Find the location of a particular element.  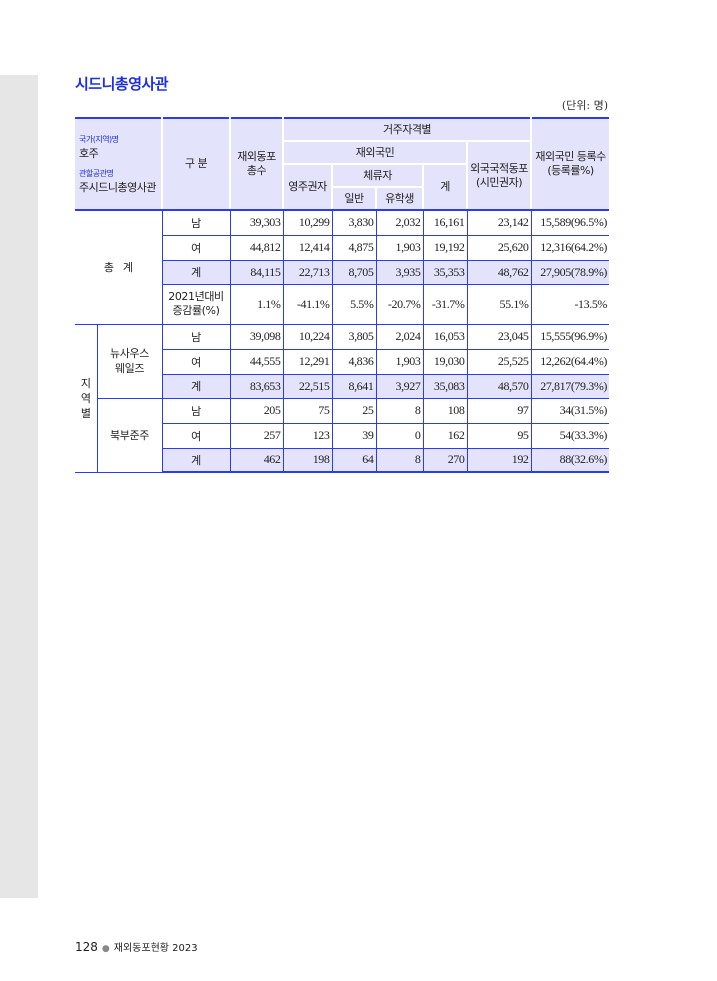

value-cell: 16,161 is located at coordinates (445, 222).